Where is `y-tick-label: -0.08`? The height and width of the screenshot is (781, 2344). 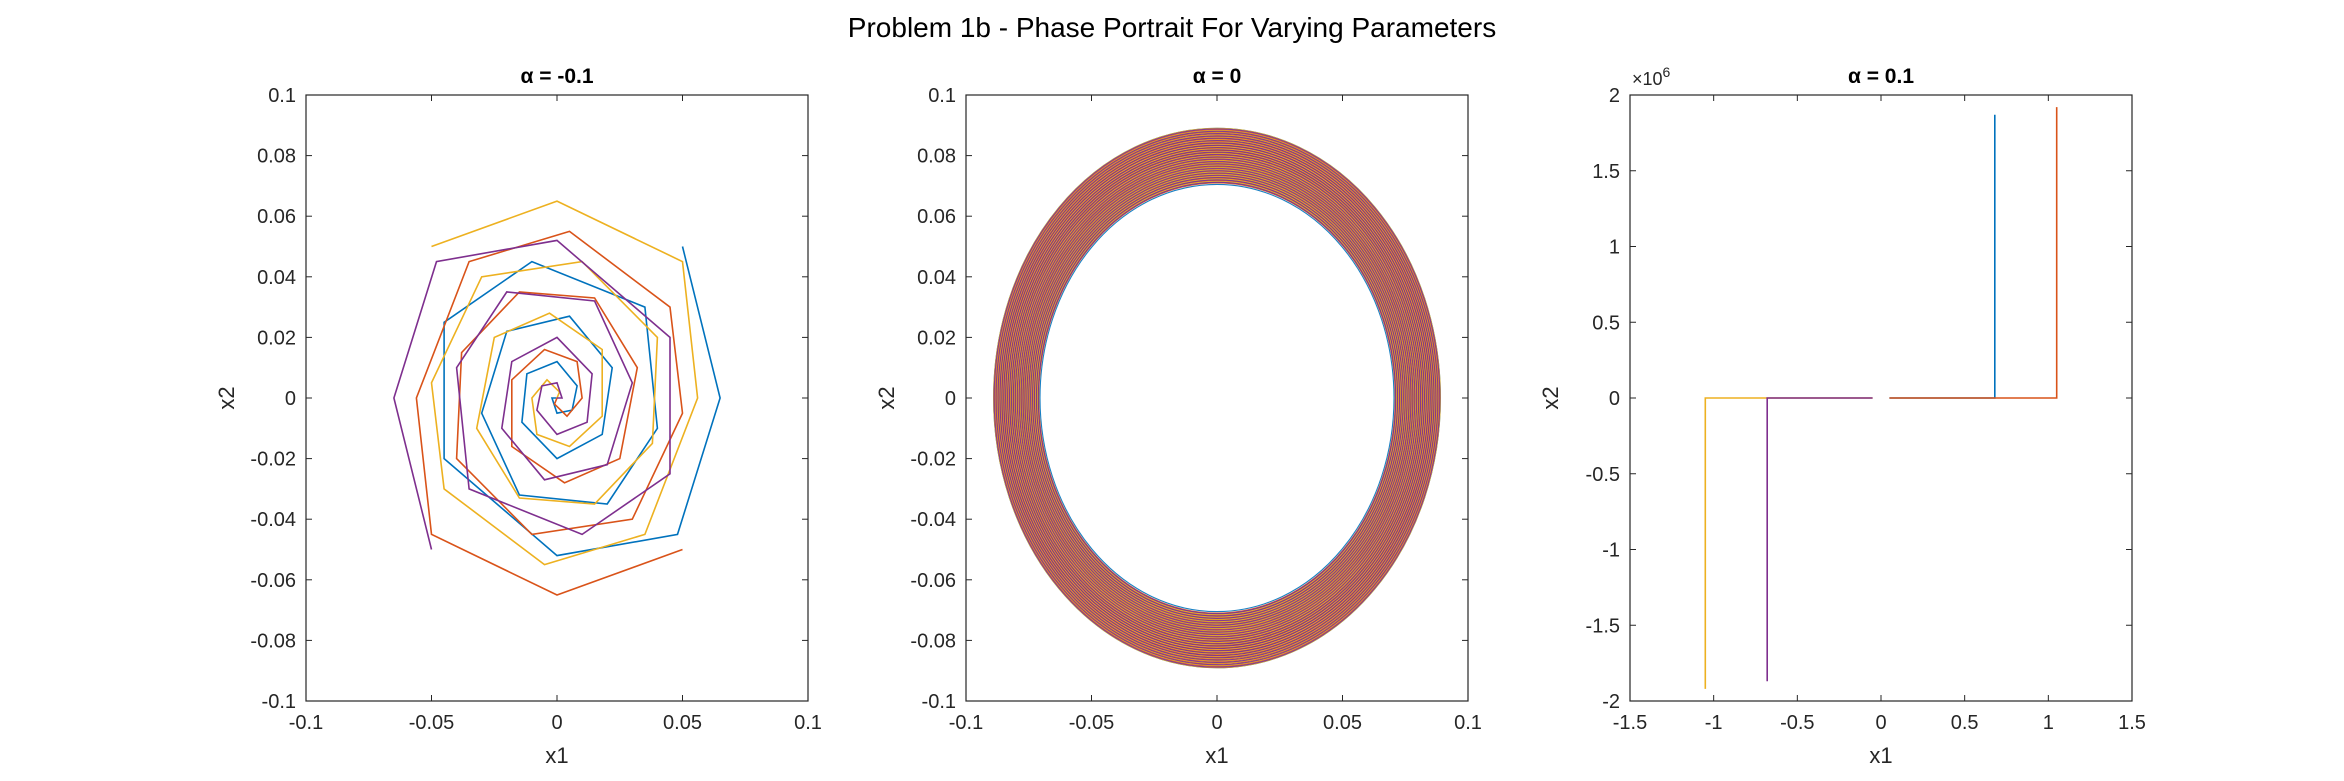
y-tick-label: -0.08 is located at coordinates (273, 641).